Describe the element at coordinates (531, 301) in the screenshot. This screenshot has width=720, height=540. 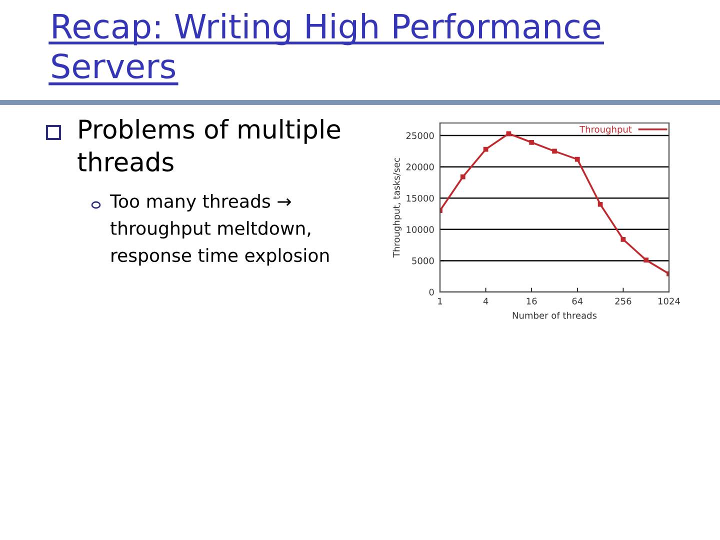
I see `x-tick-label: 16` at that location.